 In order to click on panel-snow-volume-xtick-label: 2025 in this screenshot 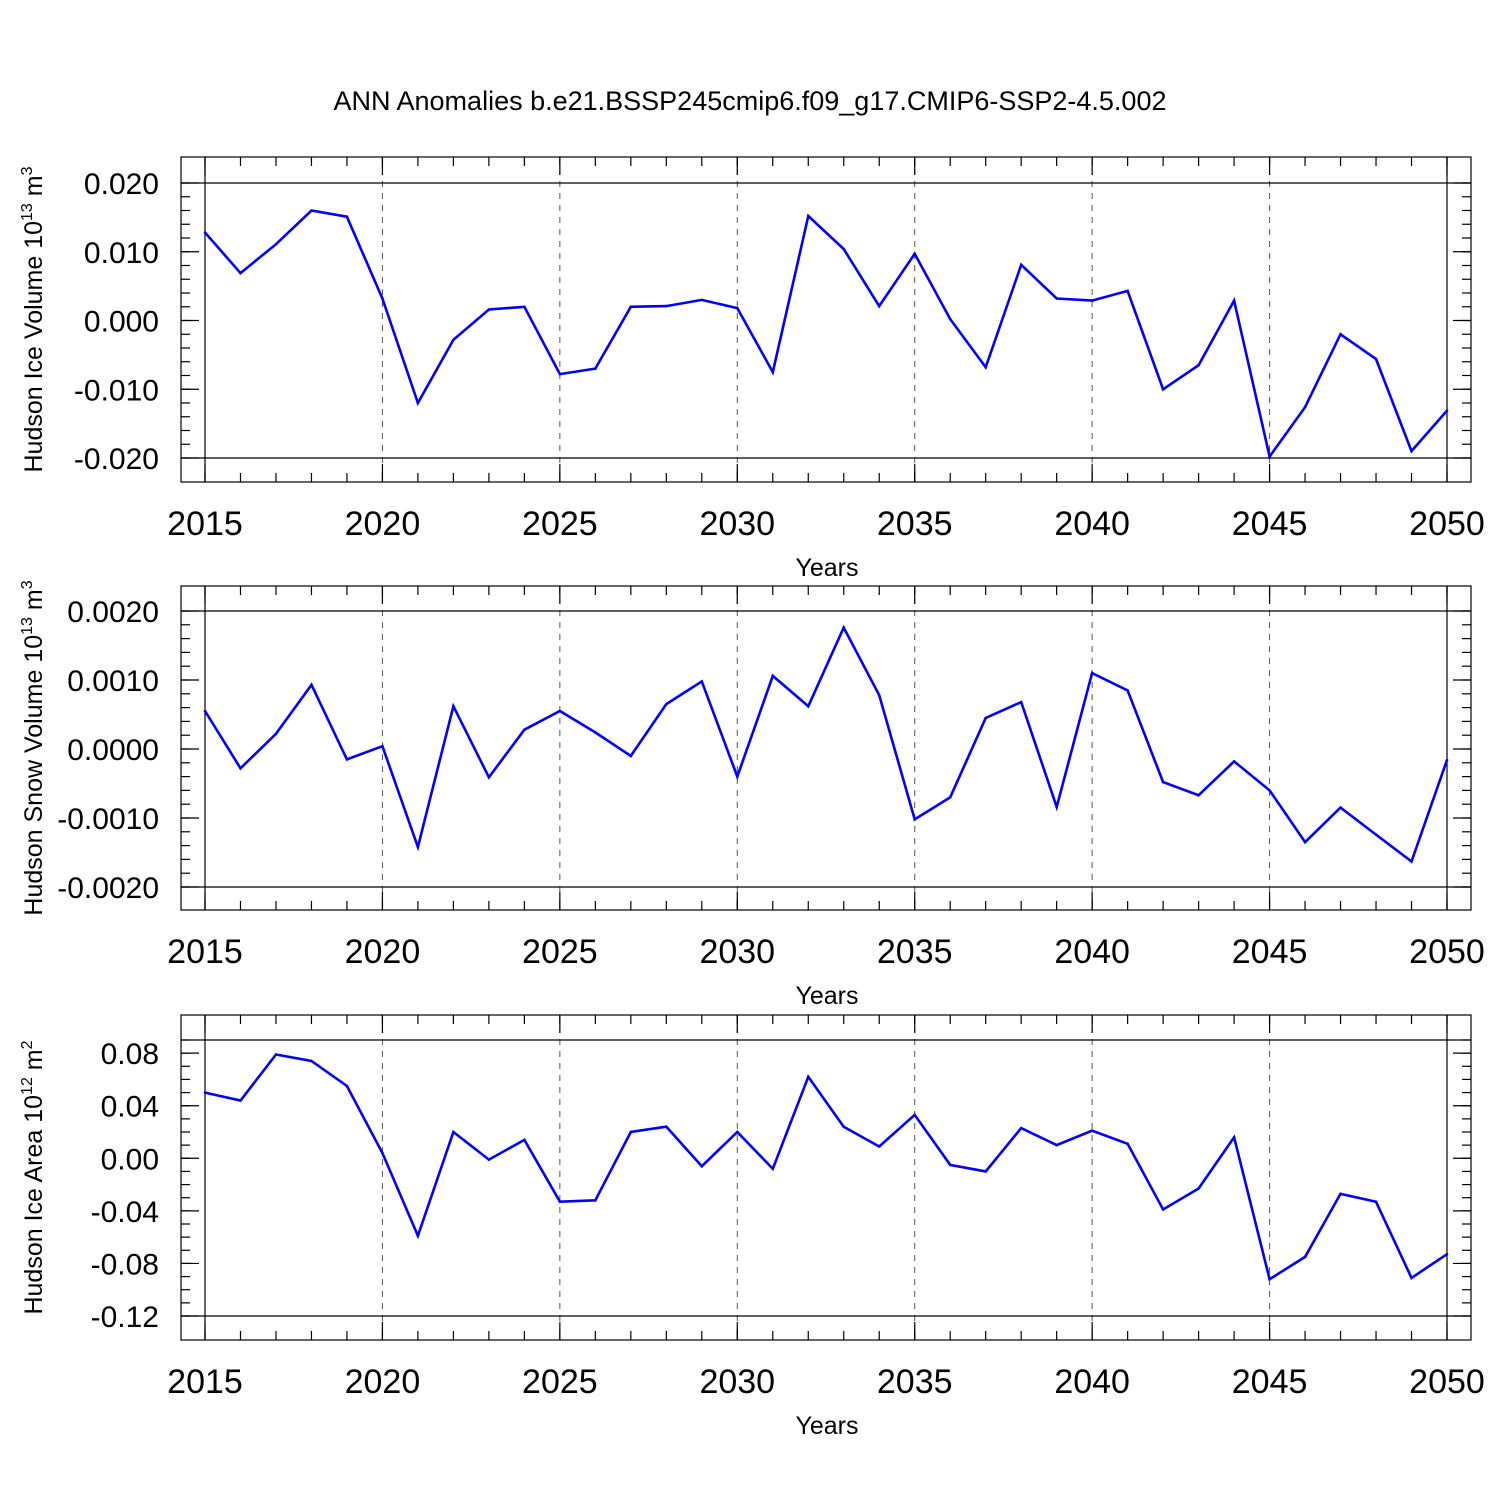, I will do `click(560, 952)`.